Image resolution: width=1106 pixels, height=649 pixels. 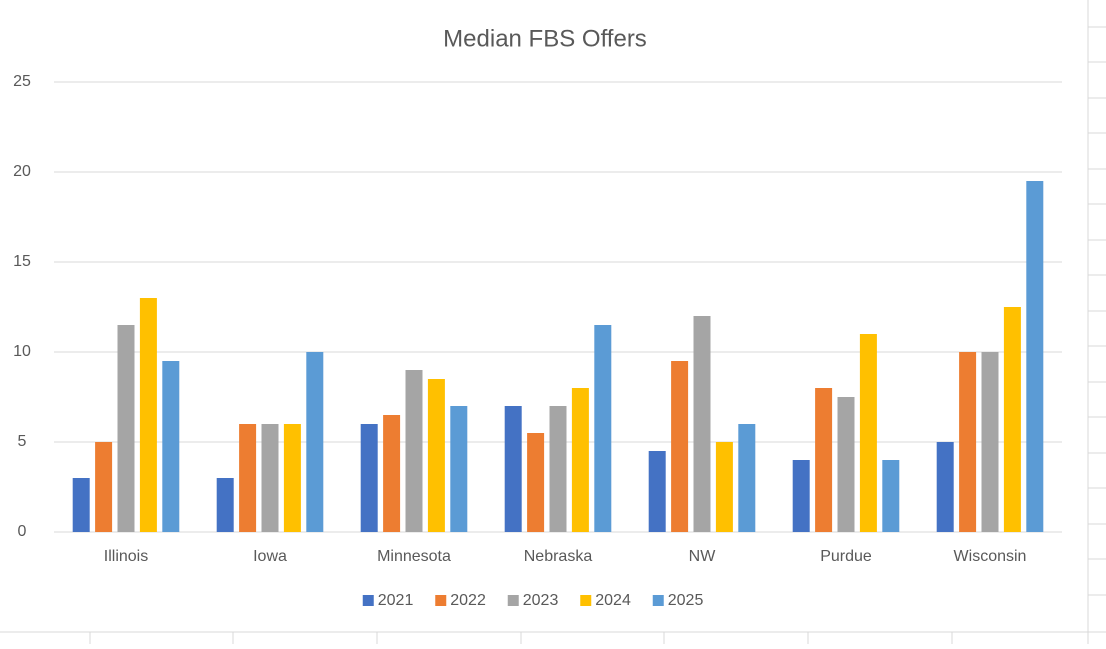 I want to click on y-tick-label: 25, so click(x=22, y=81).